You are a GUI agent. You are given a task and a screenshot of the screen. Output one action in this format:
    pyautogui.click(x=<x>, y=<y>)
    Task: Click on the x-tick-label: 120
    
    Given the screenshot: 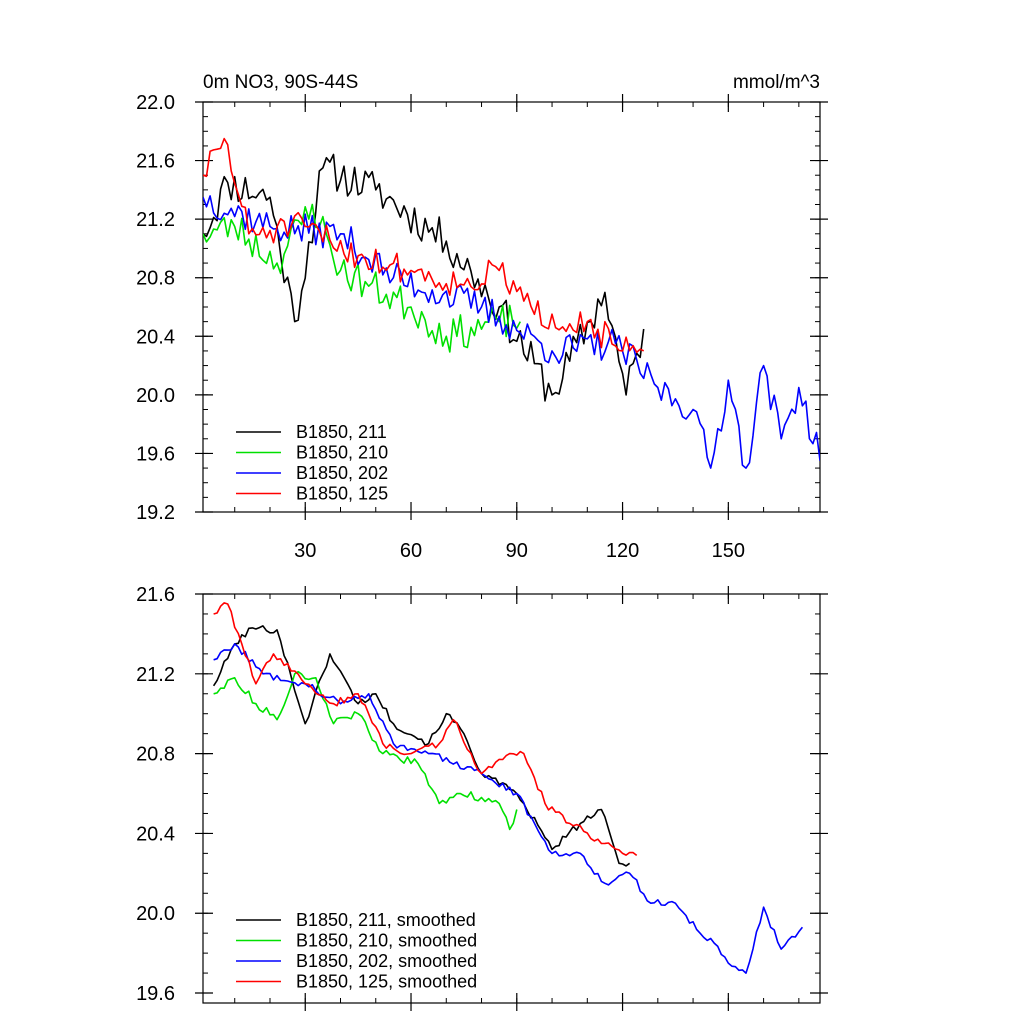 What is the action you would take?
    pyautogui.click(x=622, y=551)
    